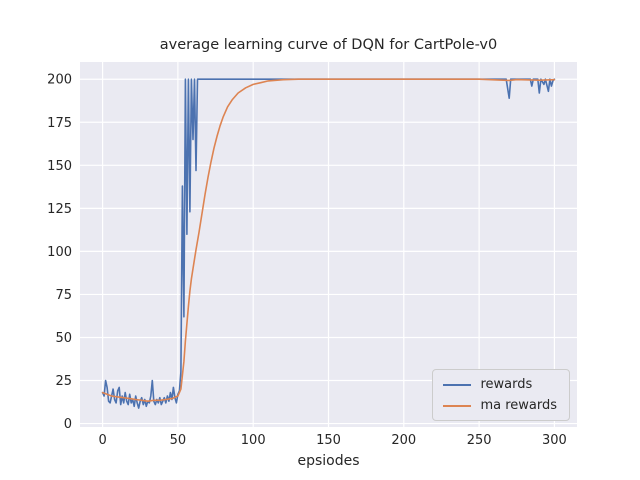 Image resolution: width=640 pixels, height=480 pixels. What do you see at coordinates (506, 384) in the screenshot?
I see `legend-label-rewards: rewards` at bounding box center [506, 384].